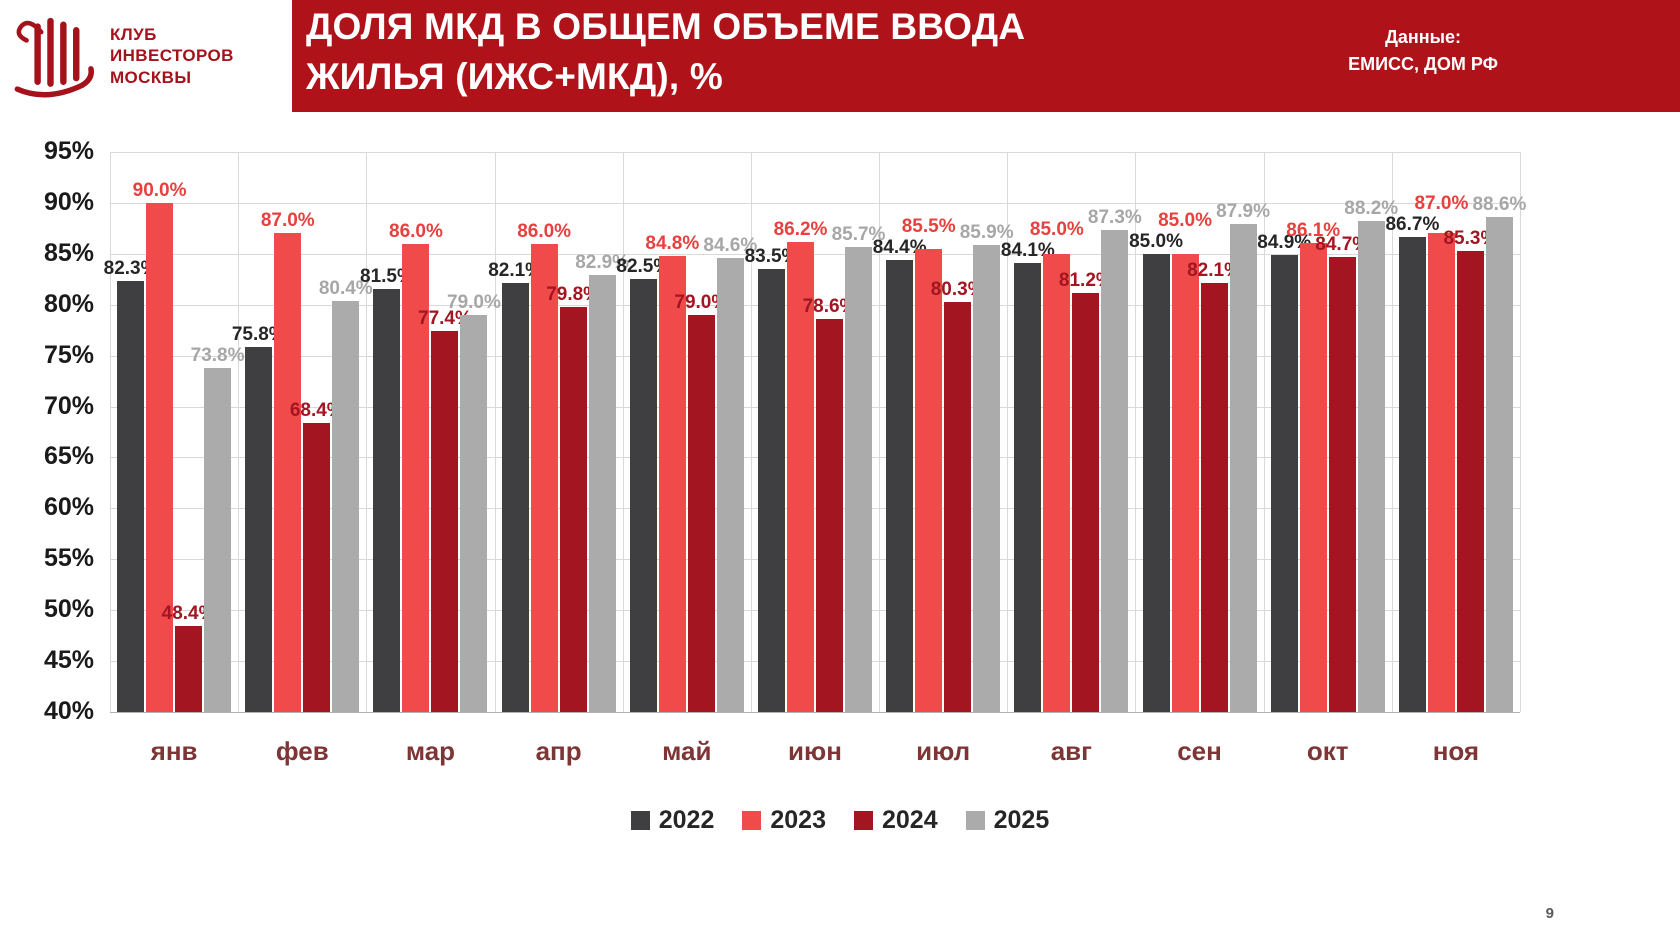 The image size is (1680, 945). What do you see at coordinates (515, 271) in the screenshot?
I see `value-label: 82.1%` at bounding box center [515, 271].